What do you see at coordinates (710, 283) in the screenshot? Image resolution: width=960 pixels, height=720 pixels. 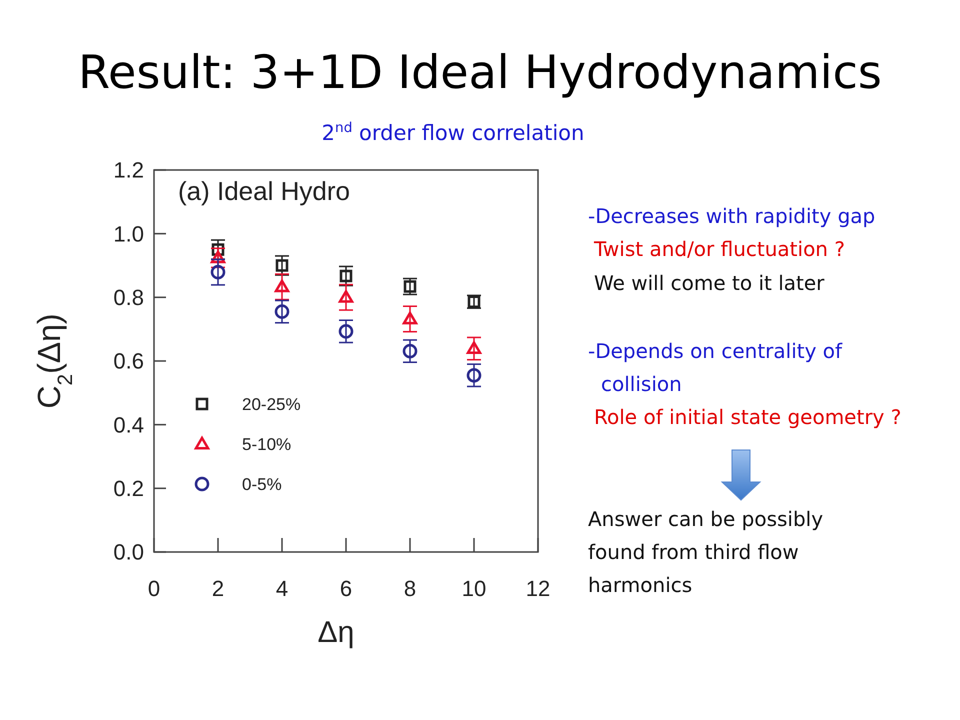 I see `text: We will come to it later` at bounding box center [710, 283].